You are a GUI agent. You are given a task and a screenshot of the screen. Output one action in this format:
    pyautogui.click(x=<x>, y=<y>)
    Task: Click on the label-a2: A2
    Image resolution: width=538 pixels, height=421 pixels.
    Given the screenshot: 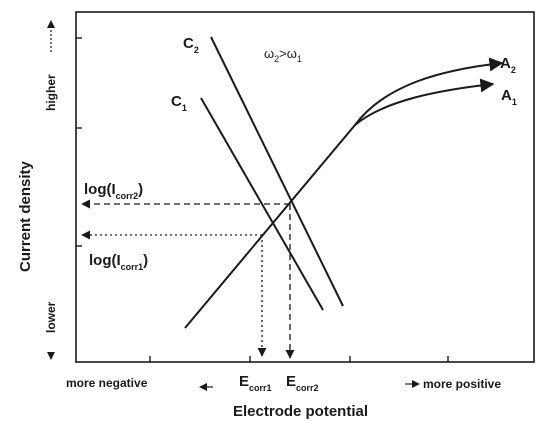 What is the action you would take?
    pyautogui.click(x=508, y=65)
    